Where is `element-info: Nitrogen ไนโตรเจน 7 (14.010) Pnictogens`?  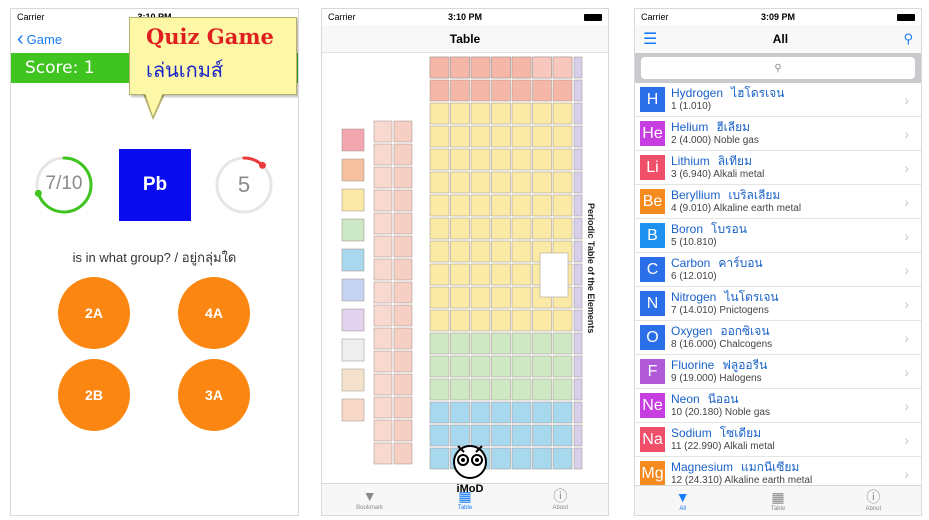 element-info: Nitrogen ไนโตรเจน 7 (14.010) Pnictogens is located at coordinates (796, 303).